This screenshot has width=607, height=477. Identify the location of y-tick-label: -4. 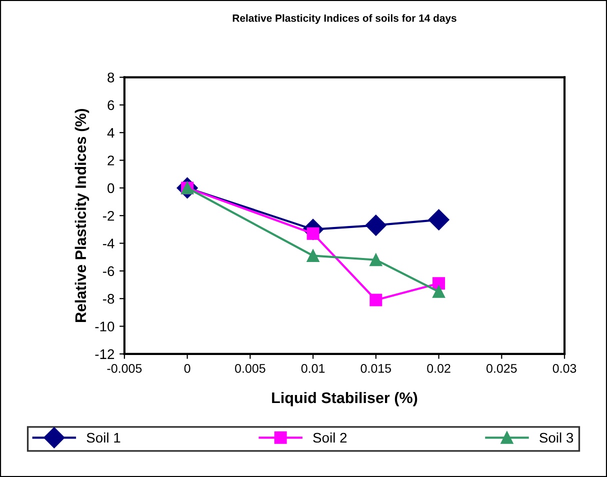
(108, 243).